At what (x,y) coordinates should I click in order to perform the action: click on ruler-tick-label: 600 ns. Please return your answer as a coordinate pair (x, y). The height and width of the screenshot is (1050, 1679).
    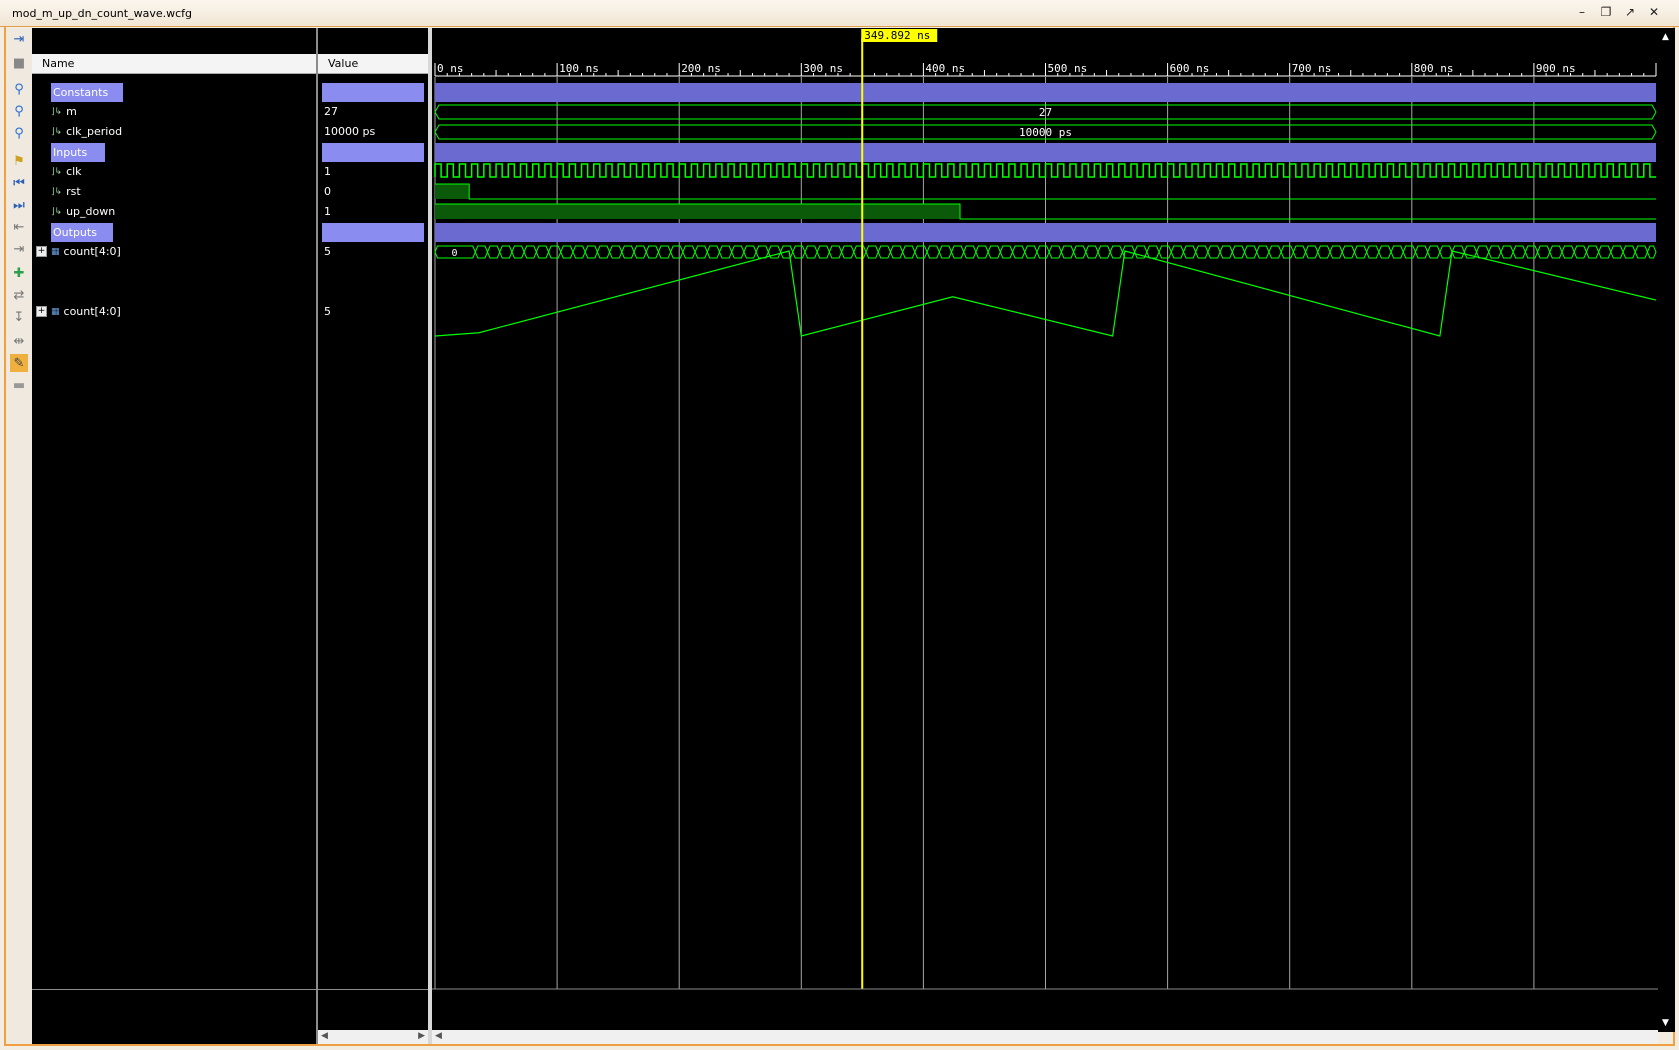
    Looking at the image, I should click on (1190, 68).